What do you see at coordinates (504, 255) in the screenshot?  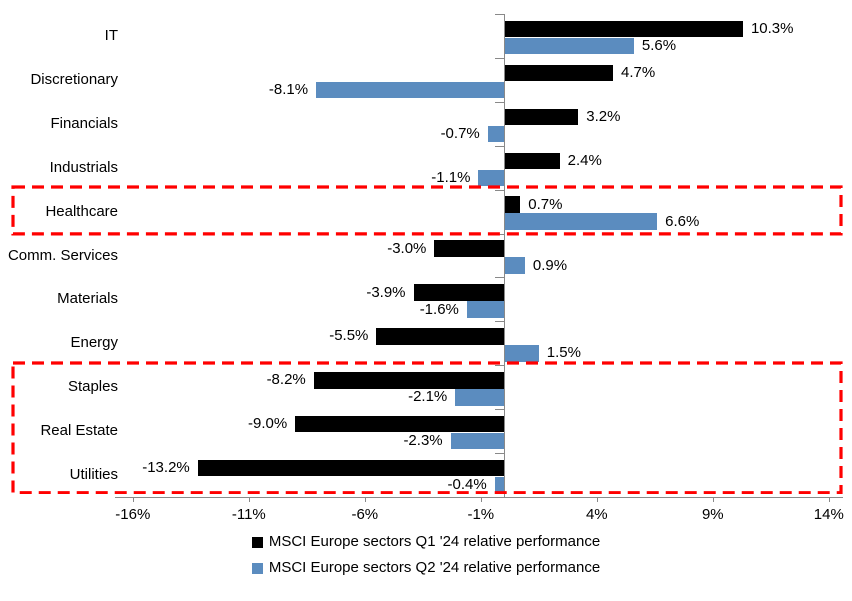 I see `y-axis-line` at bounding box center [504, 255].